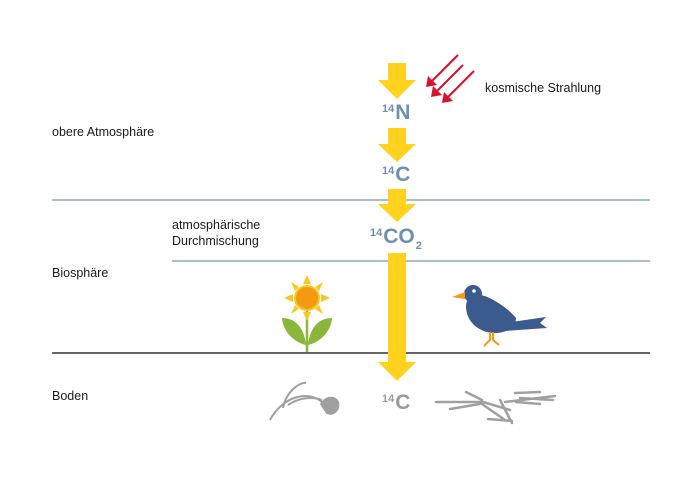  What do you see at coordinates (399, 236) in the screenshot?
I see `isotope-co2-symbol: CO` at bounding box center [399, 236].